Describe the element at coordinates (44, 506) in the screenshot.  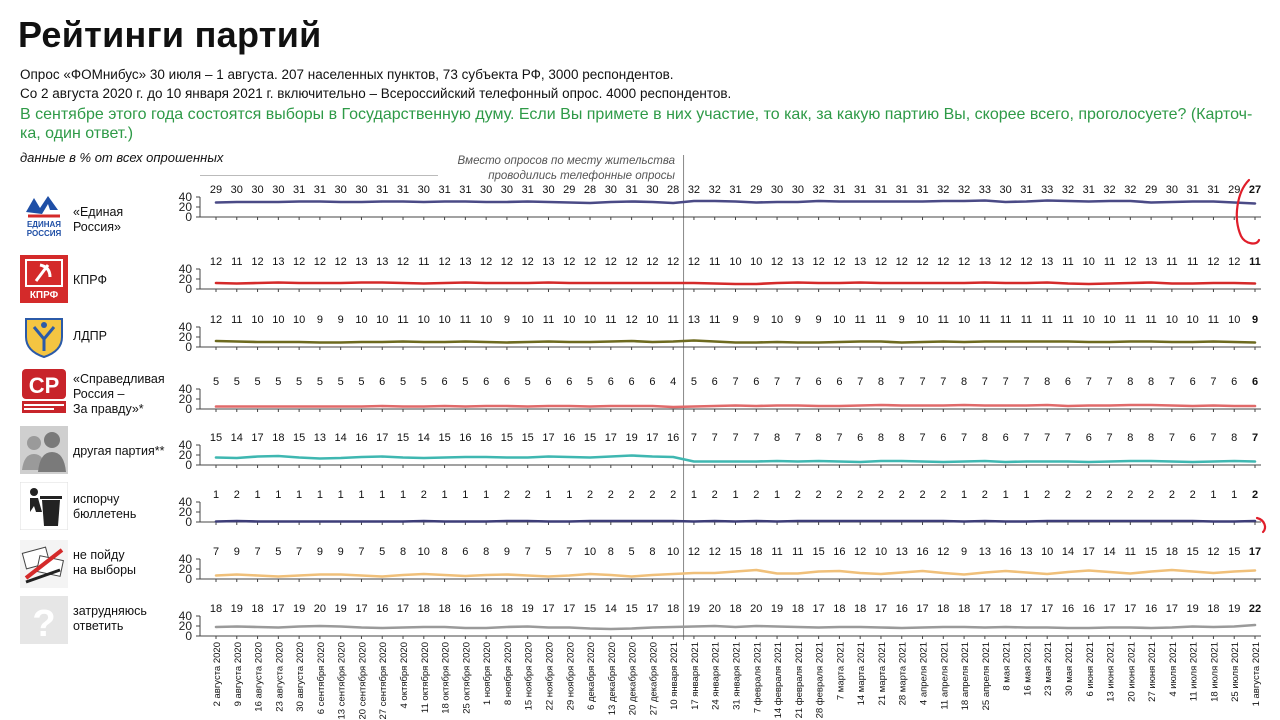
I see `trash-bin-icon` at that location.